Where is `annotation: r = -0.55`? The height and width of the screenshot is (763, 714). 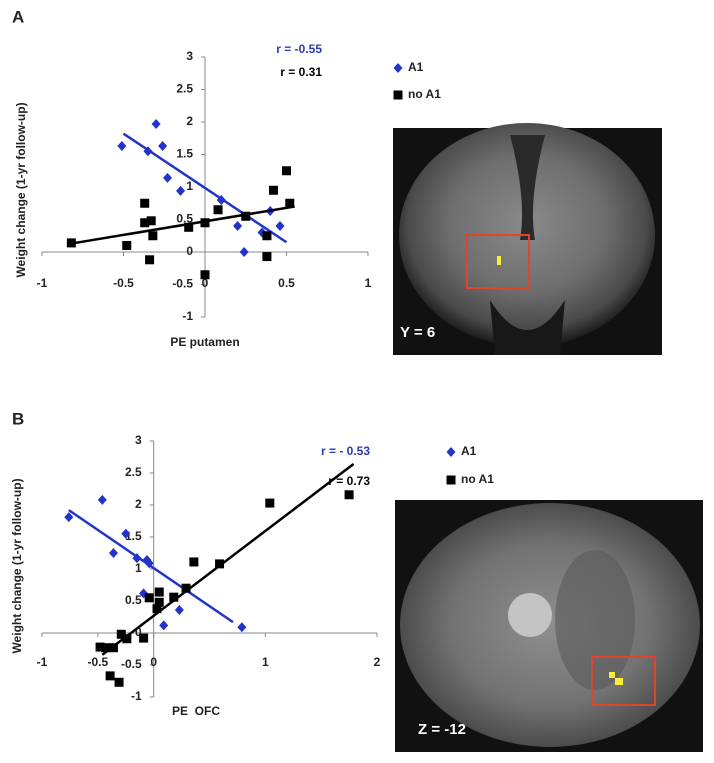
annotation: r = -0.55 is located at coordinates (299, 49).